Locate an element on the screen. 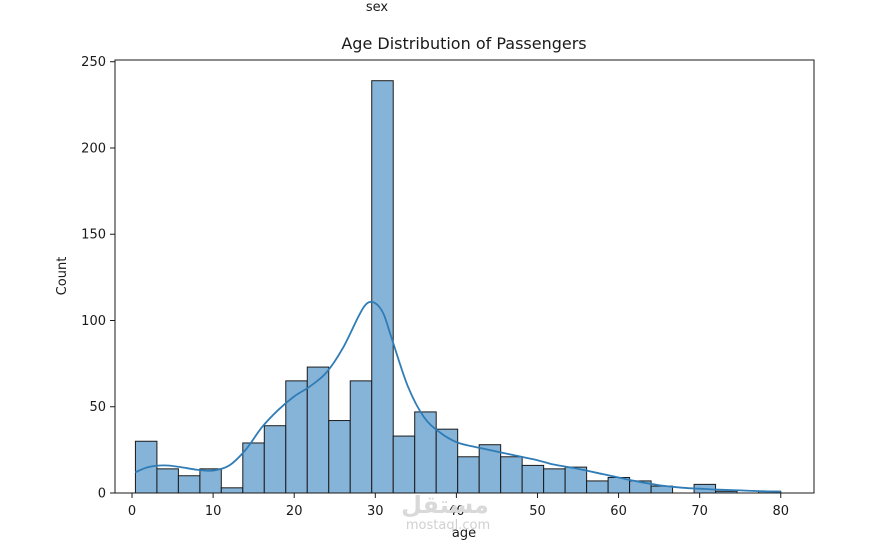  x-axis-ticks: 0 10 20 30 40 50 60 70 80 is located at coordinates (458, 506).